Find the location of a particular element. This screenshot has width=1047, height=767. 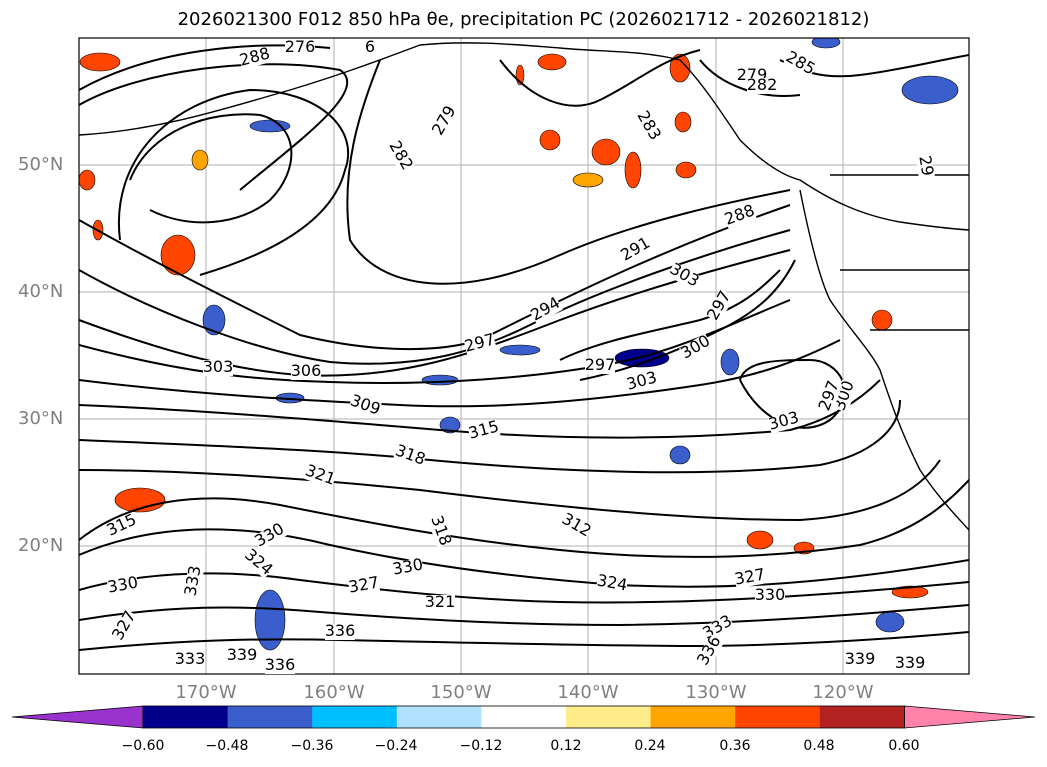

colorbar-tick-label: −0.60 is located at coordinates (143, 746).